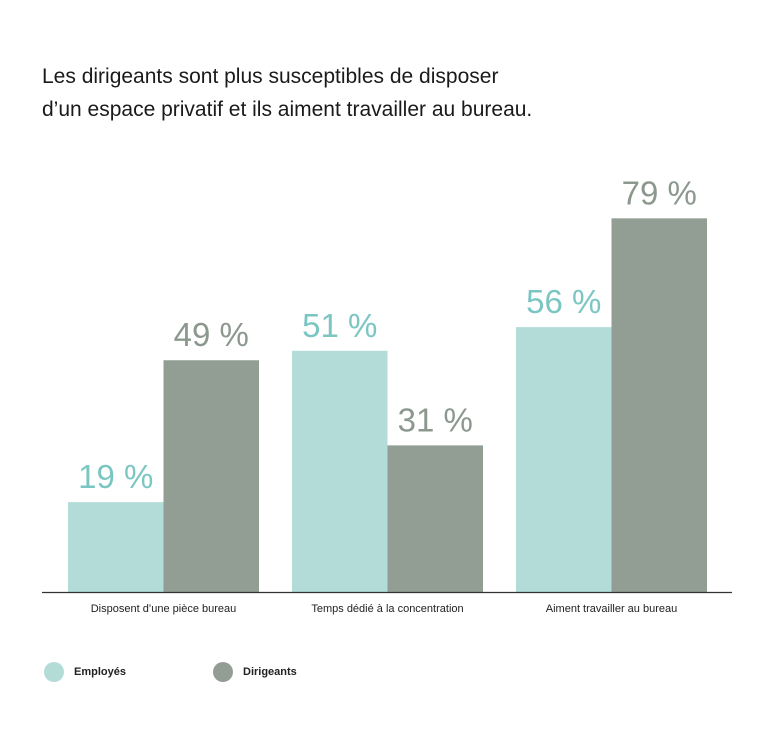  What do you see at coordinates (435, 419) in the screenshot?
I see `data-label: 31 %` at bounding box center [435, 419].